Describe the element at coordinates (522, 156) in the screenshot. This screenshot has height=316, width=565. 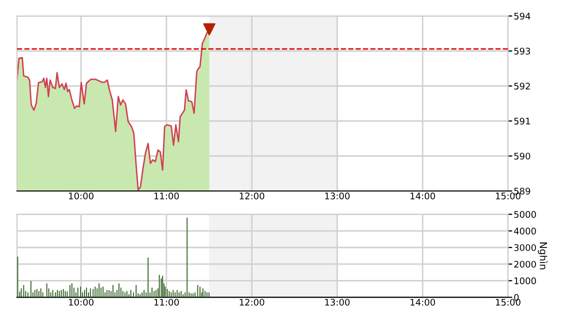
I see `y-tick-label: 590` at that location.